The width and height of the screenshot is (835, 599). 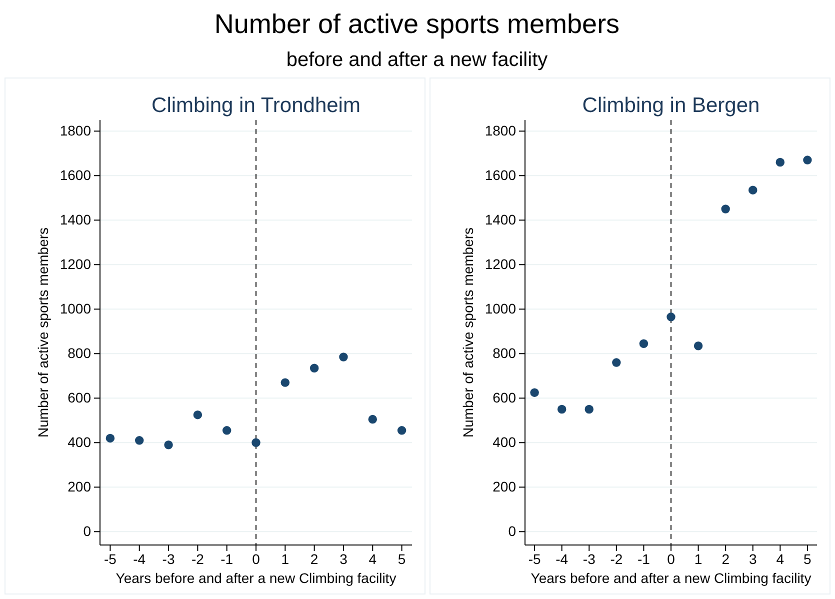 What do you see at coordinates (417, 60) in the screenshot?
I see `text: before and after a new facility` at bounding box center [417, 60].